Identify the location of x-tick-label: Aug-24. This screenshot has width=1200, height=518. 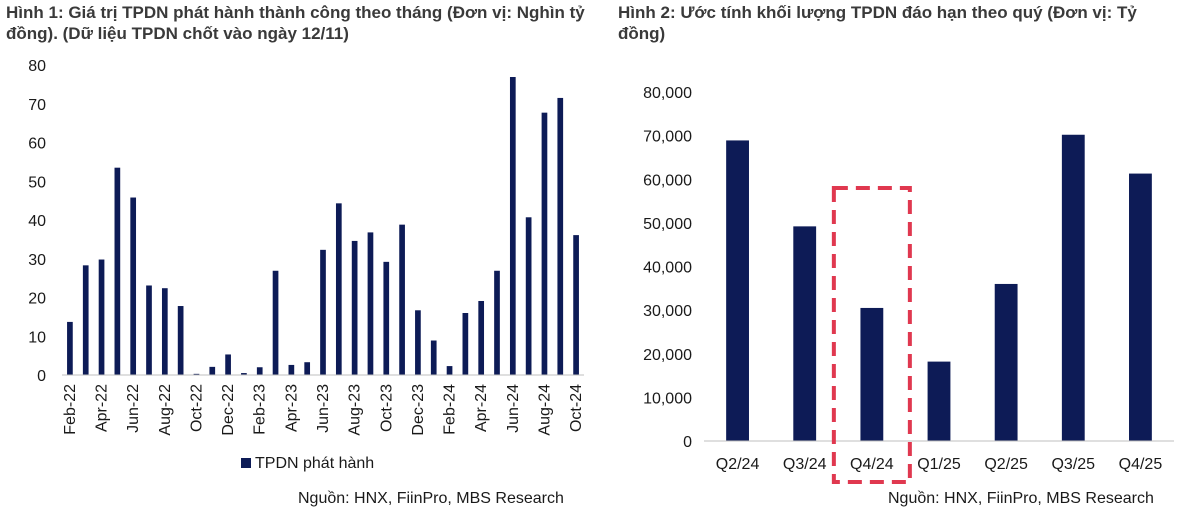
(544, 410).